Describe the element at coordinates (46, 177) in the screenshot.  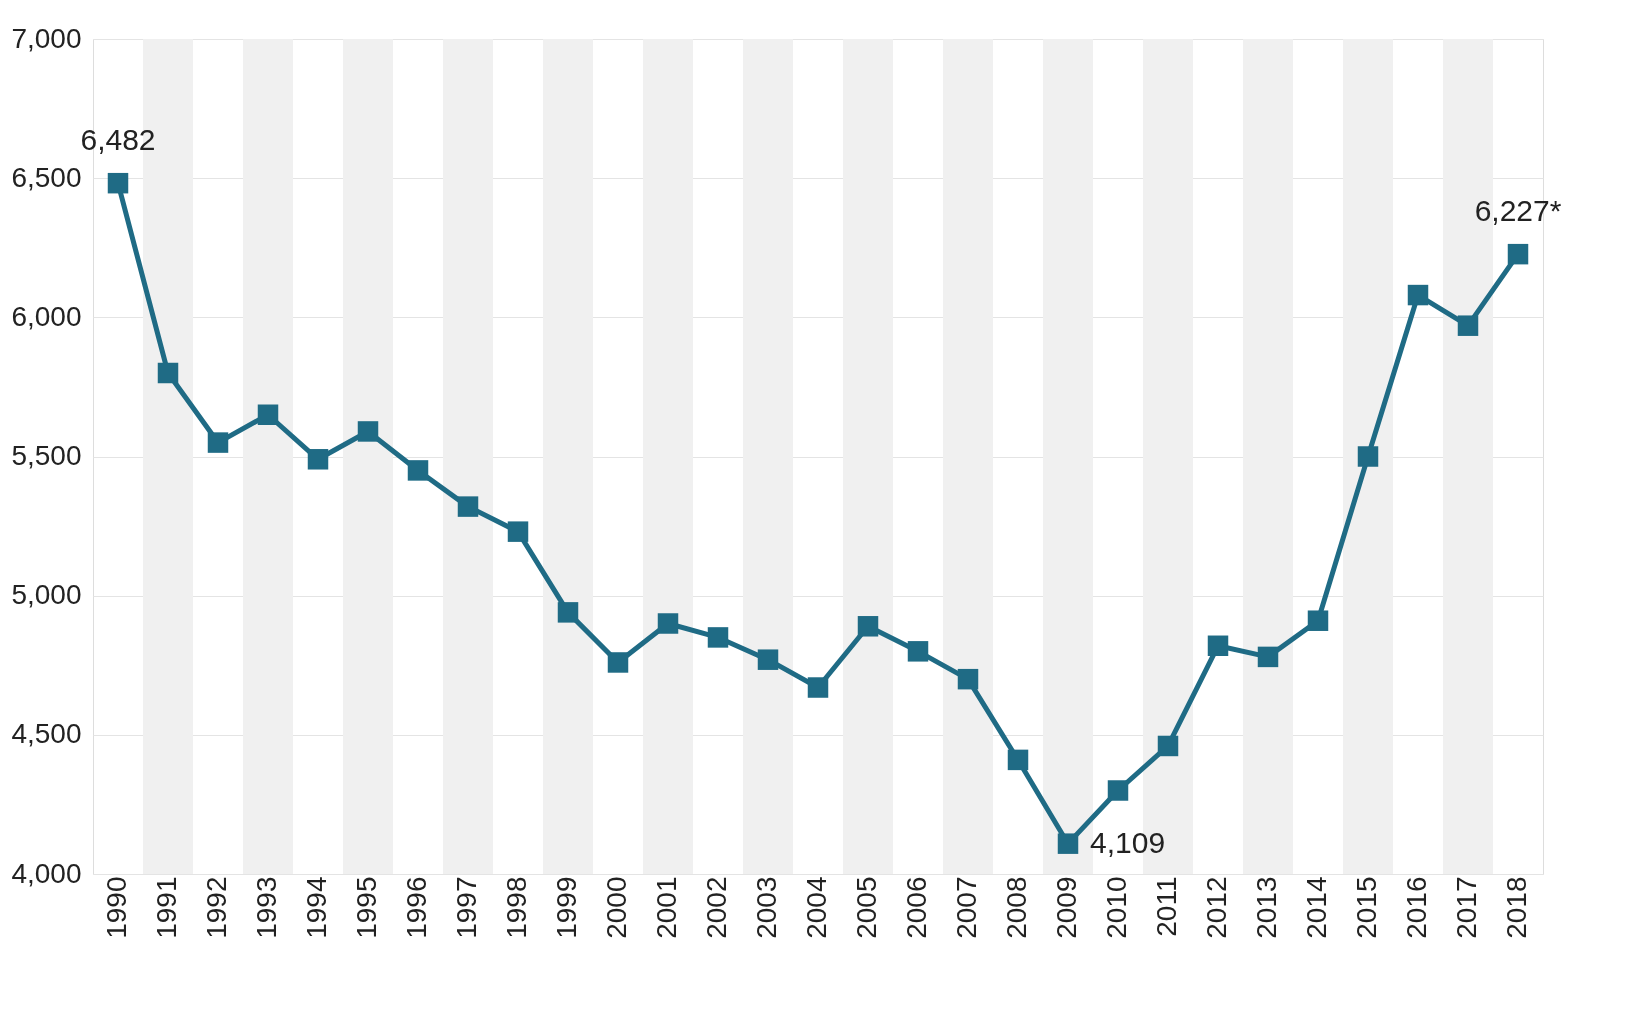
I see `y-tick-label: 6,500` at that location.